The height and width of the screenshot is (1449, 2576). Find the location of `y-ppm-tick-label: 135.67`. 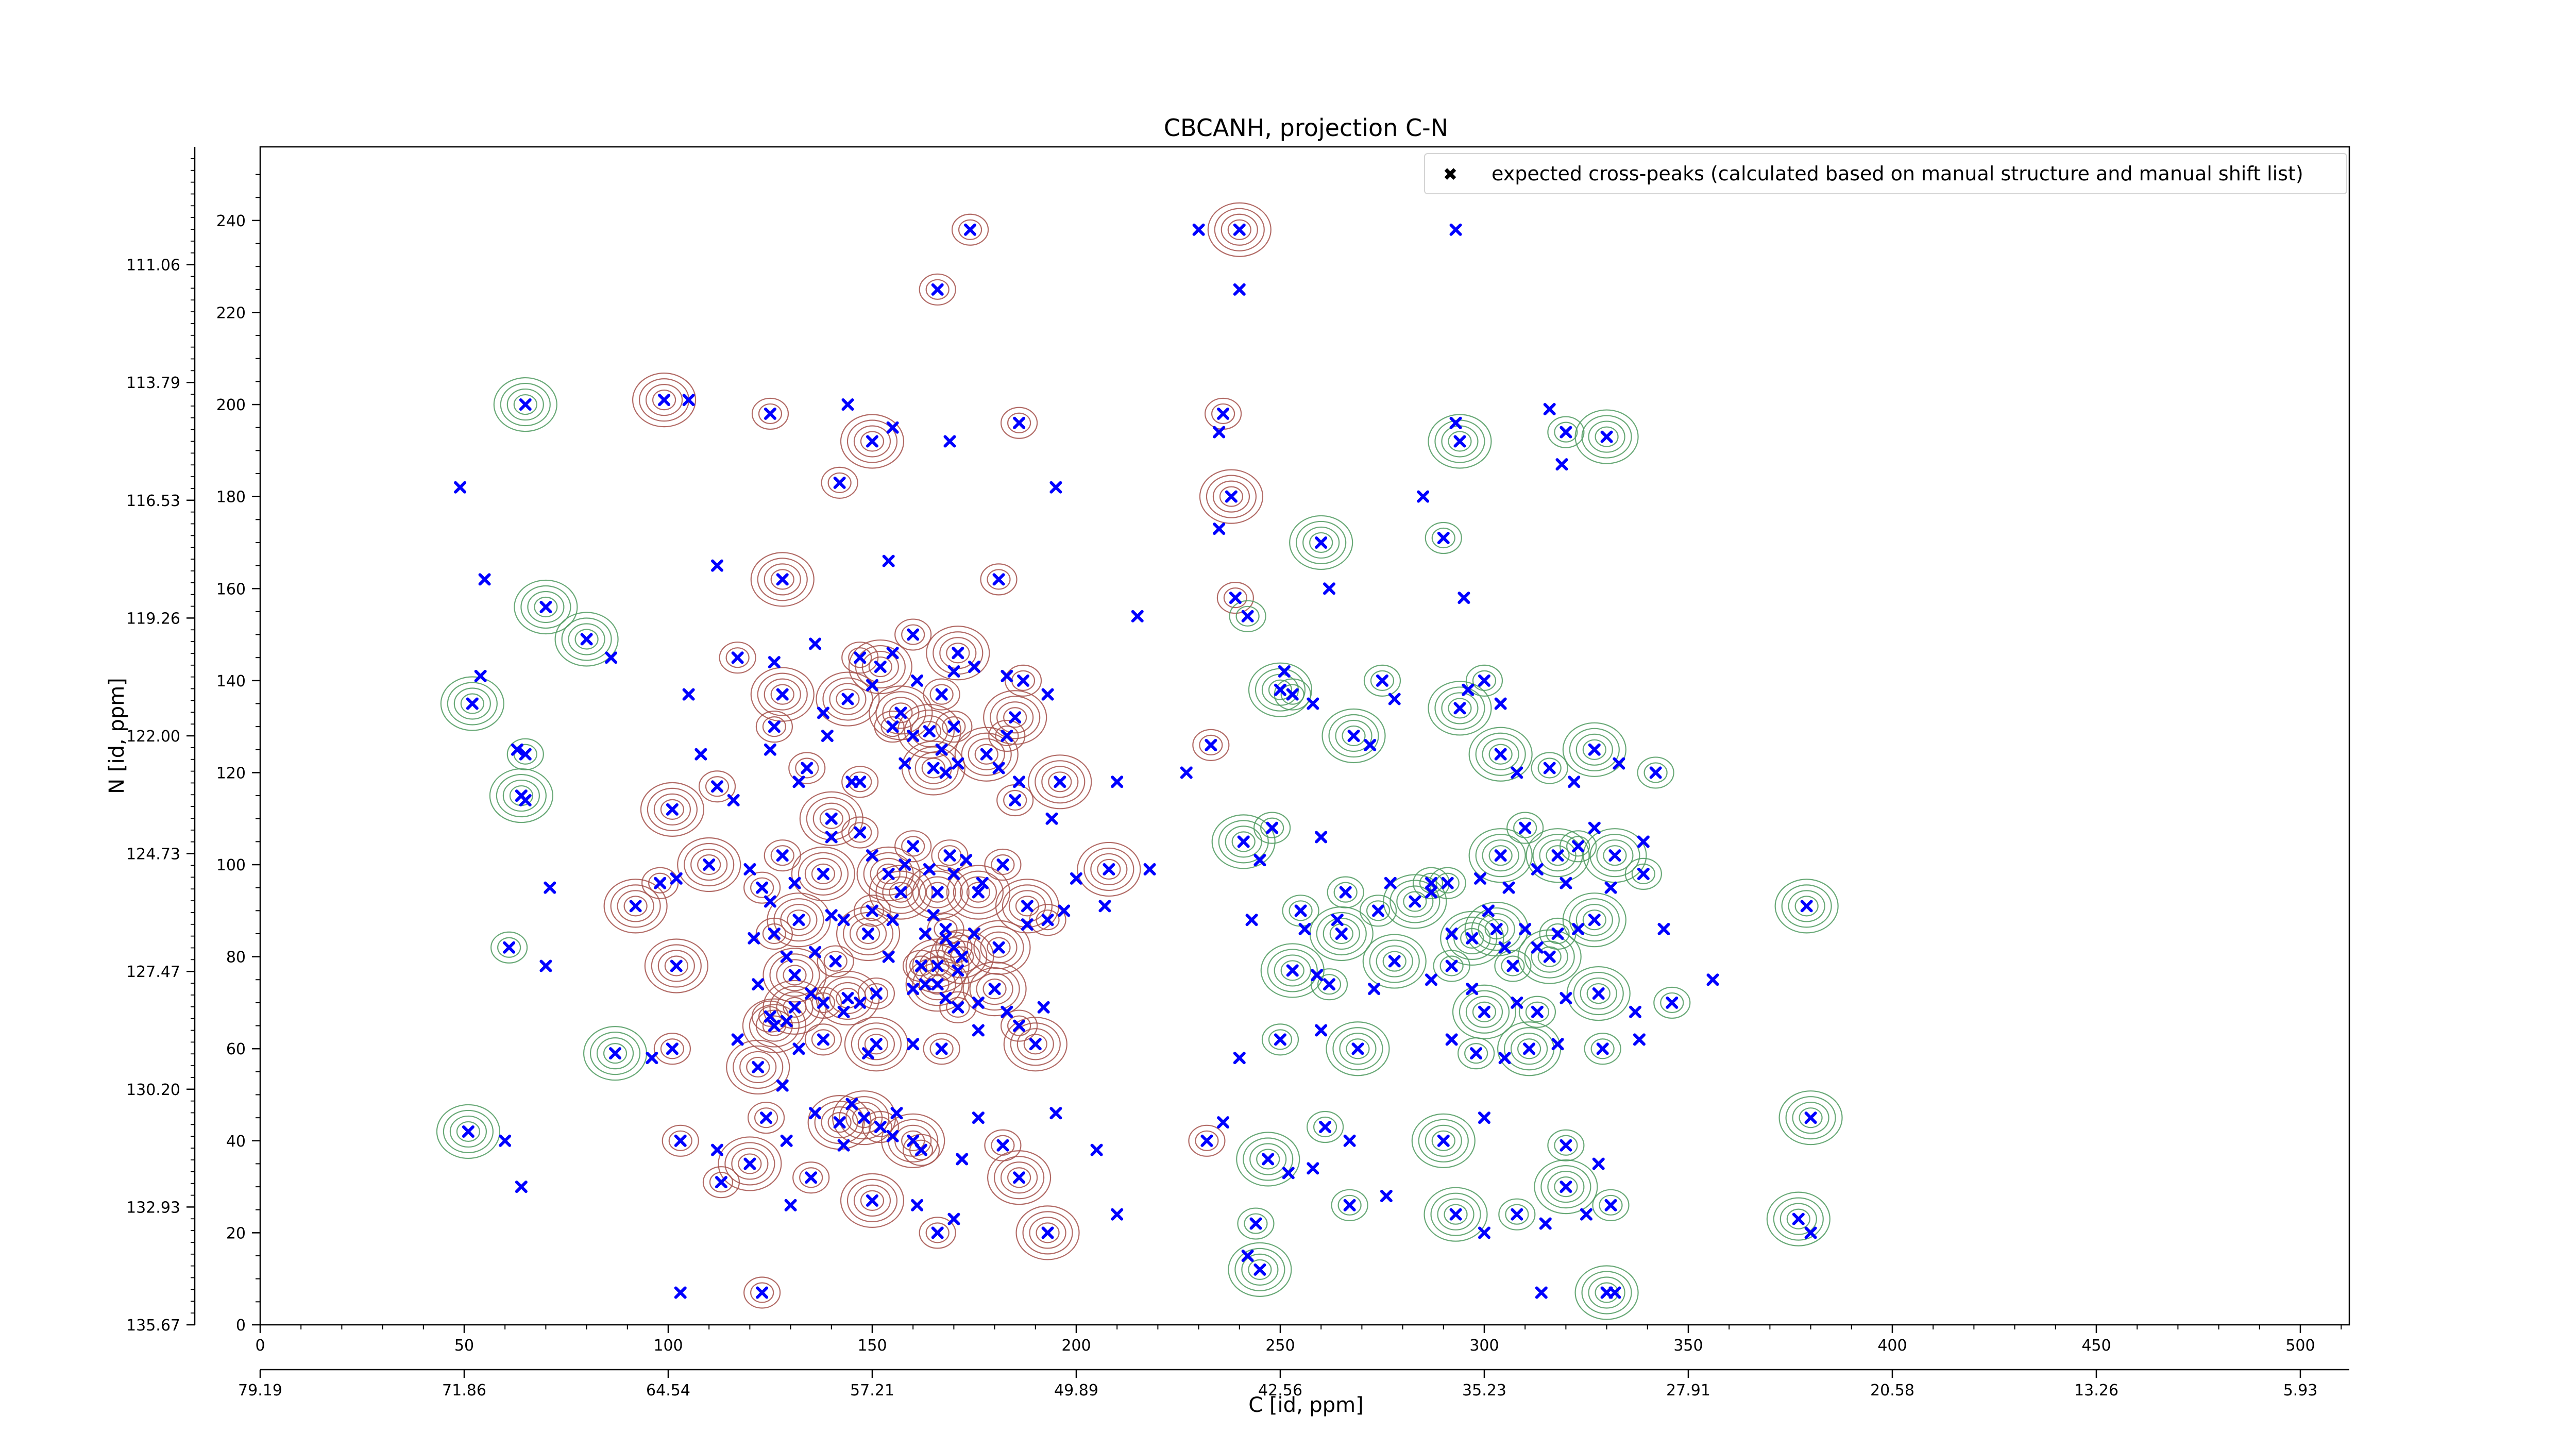

y-ppm-tick-label: 135.67 is located at coordinates (153, 1326).